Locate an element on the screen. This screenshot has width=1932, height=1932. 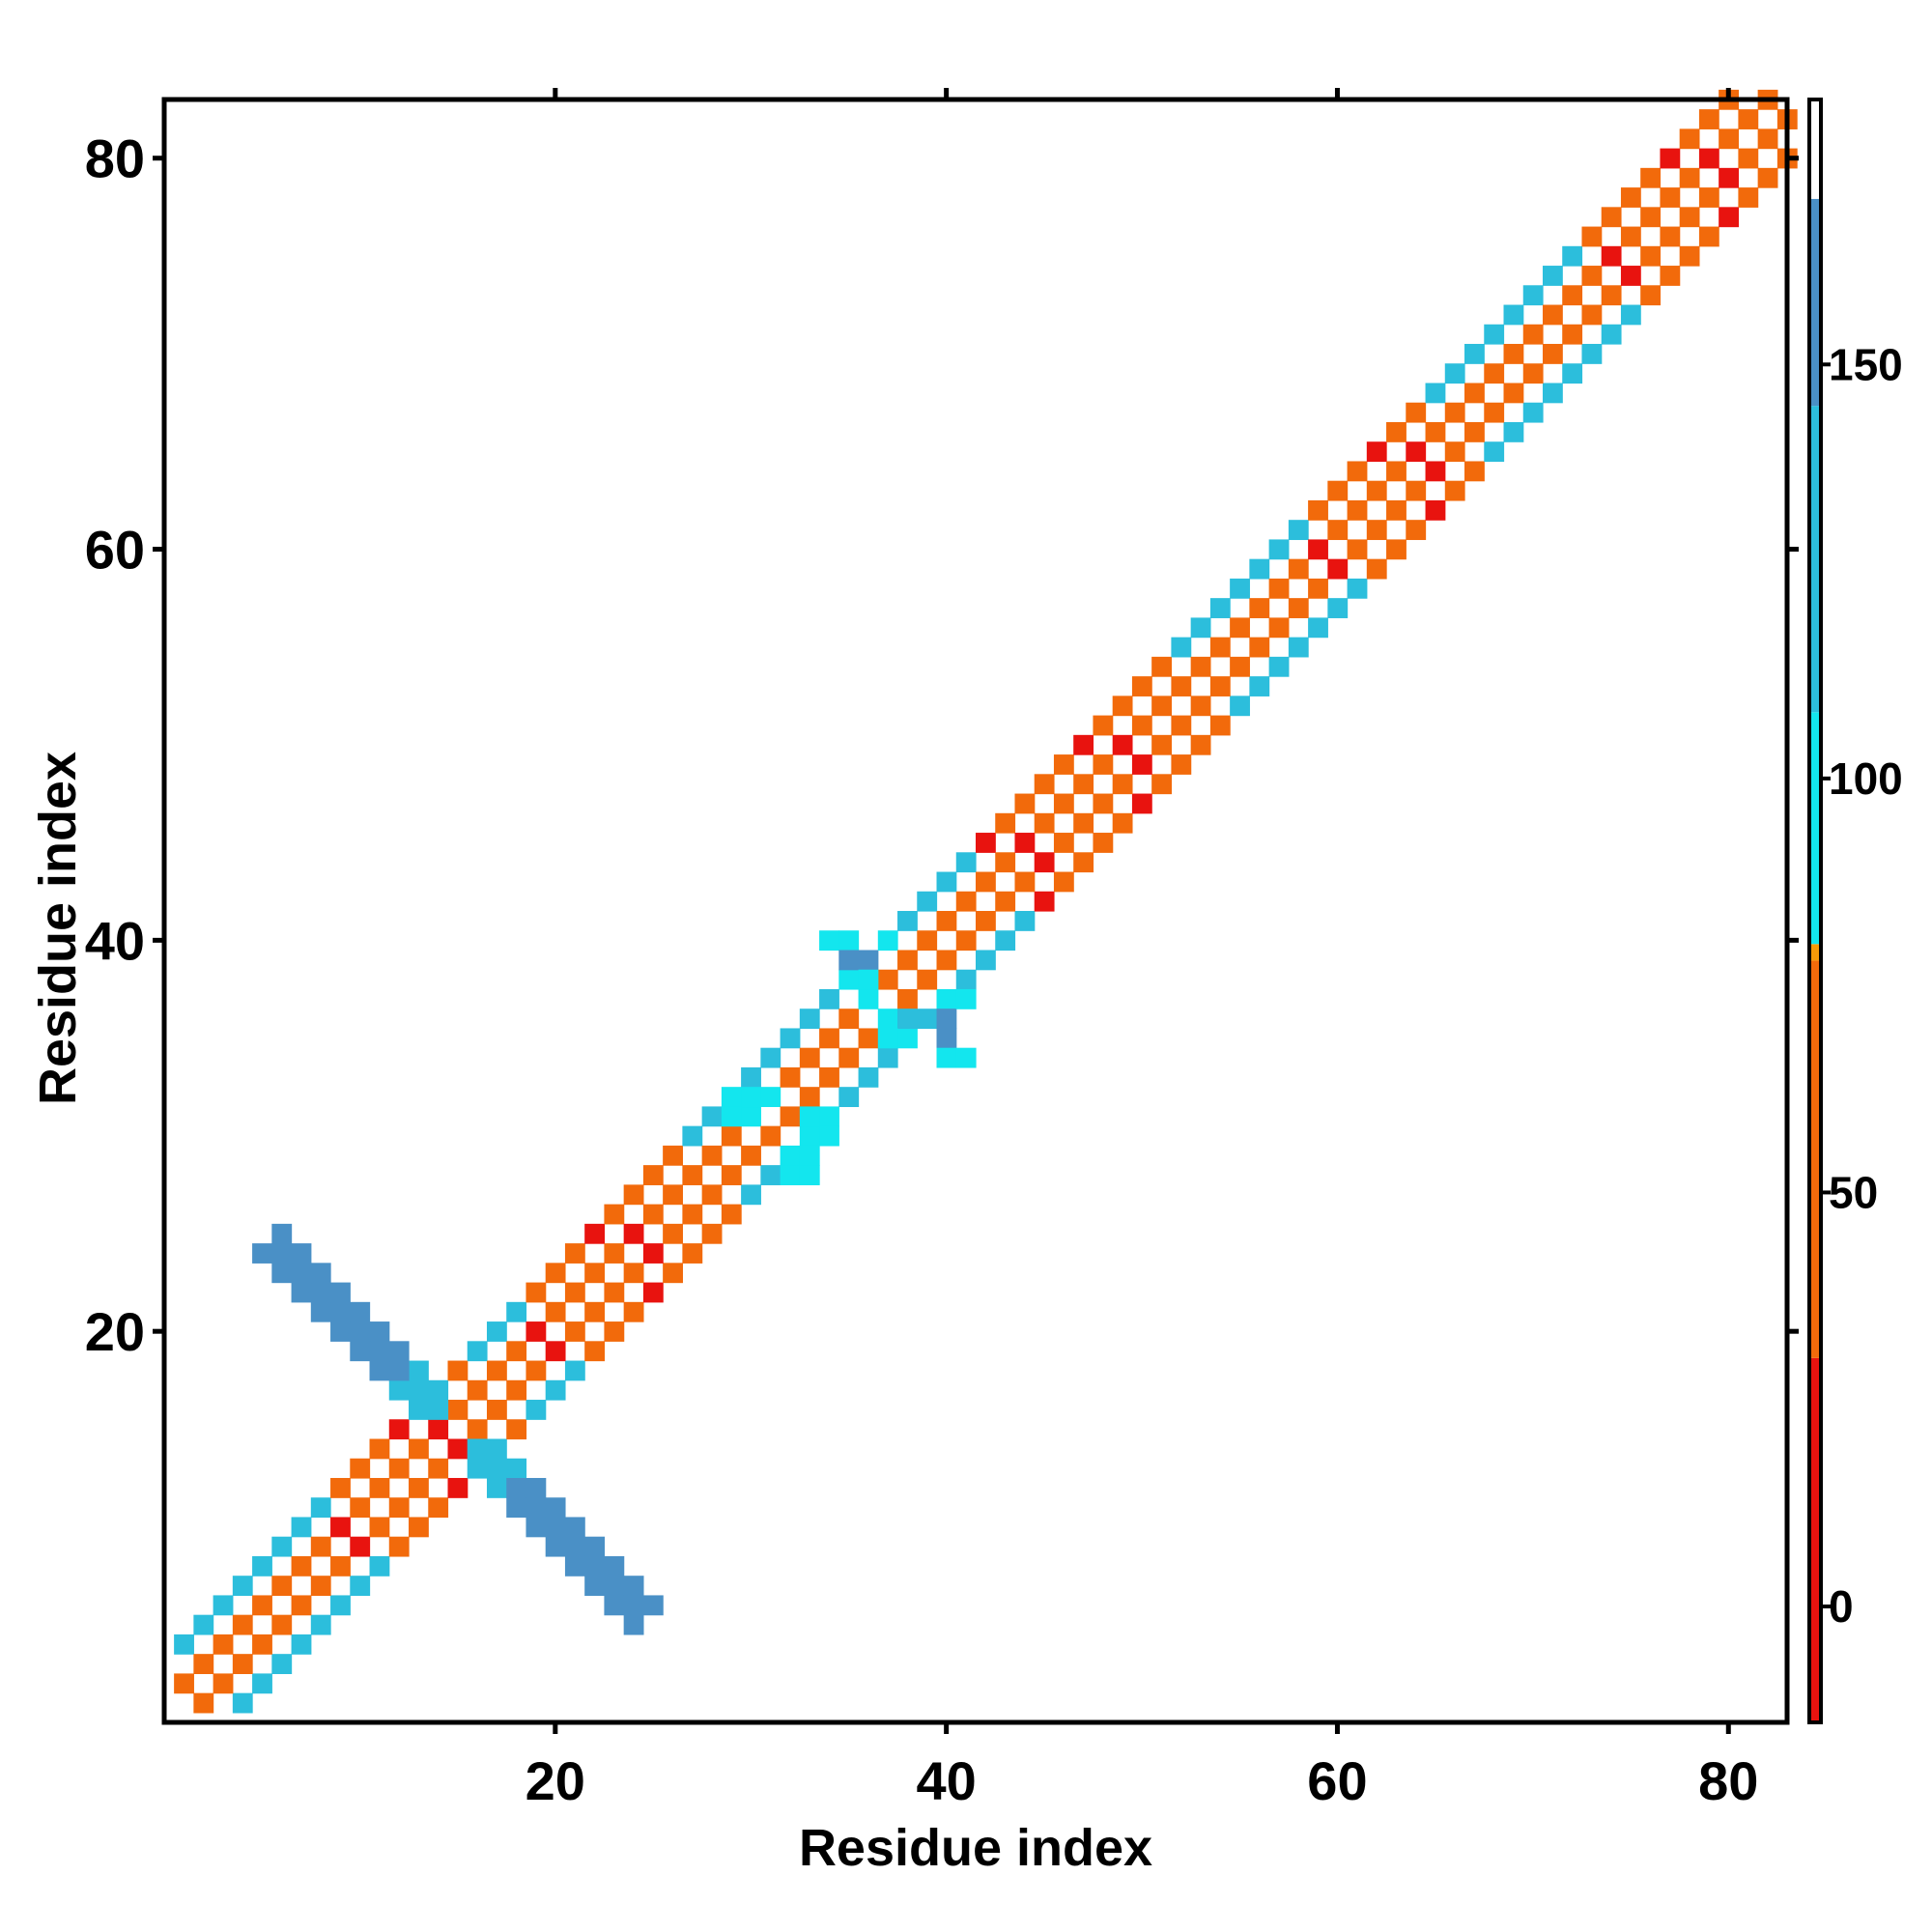
colorbar-tick-label: 100 is located at coordinates (1866, 778).